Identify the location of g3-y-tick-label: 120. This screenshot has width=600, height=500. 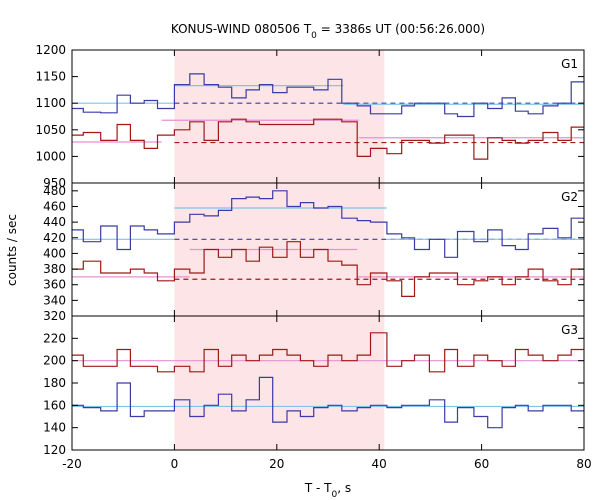
(54, 450).